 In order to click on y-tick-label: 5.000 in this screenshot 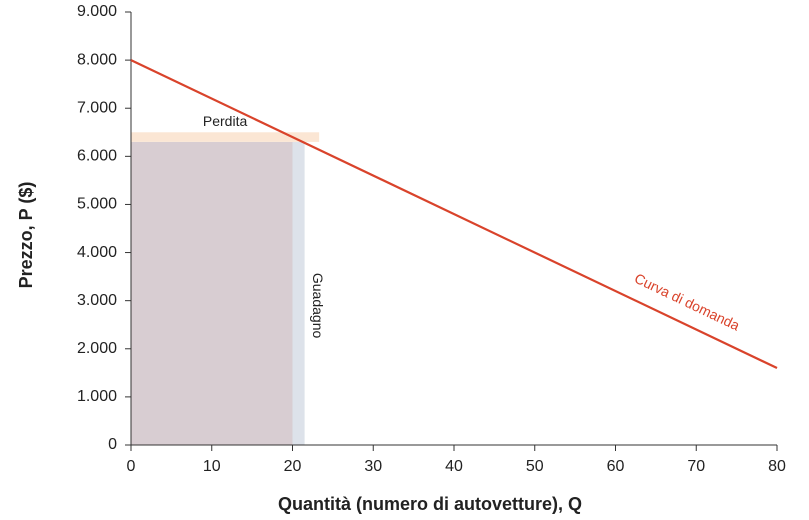, I will do `click(97, 204)`.